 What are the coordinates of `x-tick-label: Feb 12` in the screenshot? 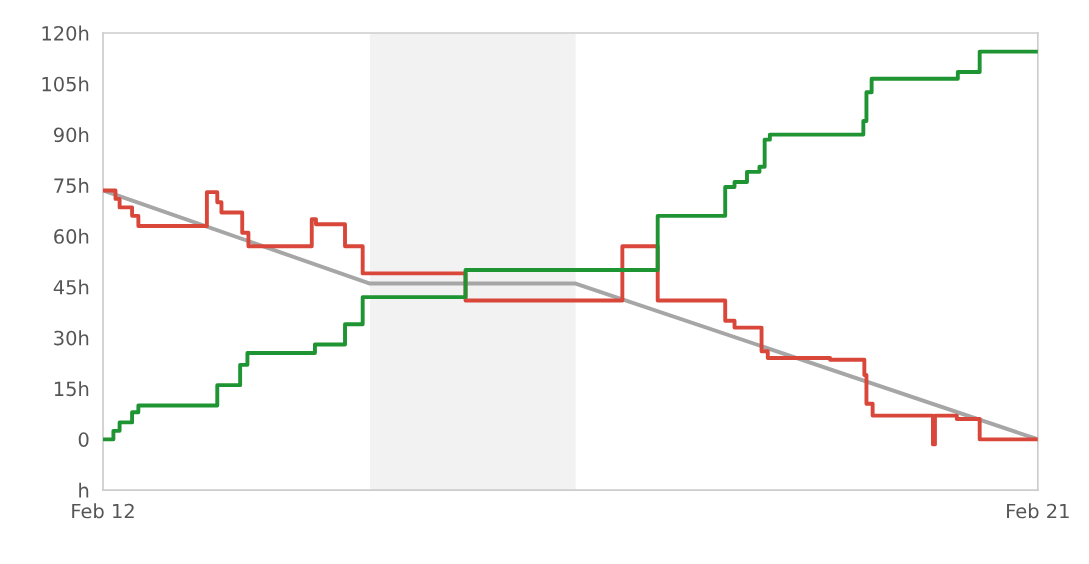 It's located at (103, 511).